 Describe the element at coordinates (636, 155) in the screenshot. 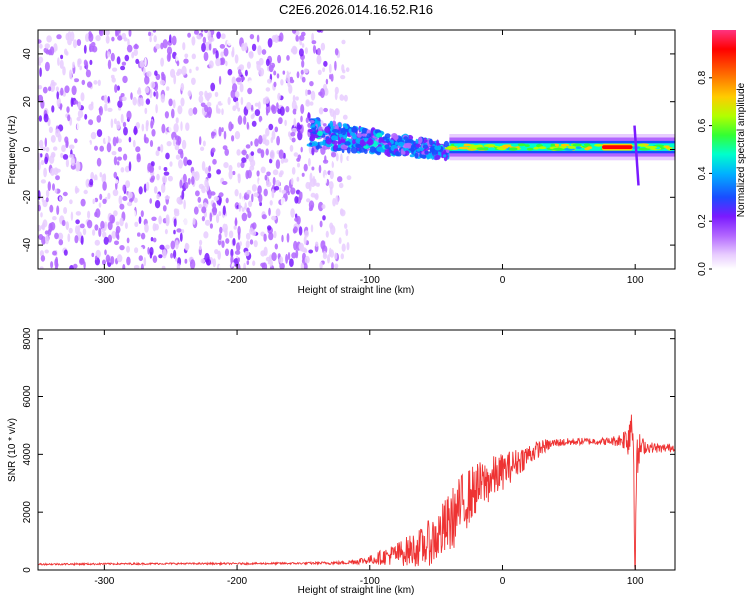

I see `spectrogram-spur` at that location.